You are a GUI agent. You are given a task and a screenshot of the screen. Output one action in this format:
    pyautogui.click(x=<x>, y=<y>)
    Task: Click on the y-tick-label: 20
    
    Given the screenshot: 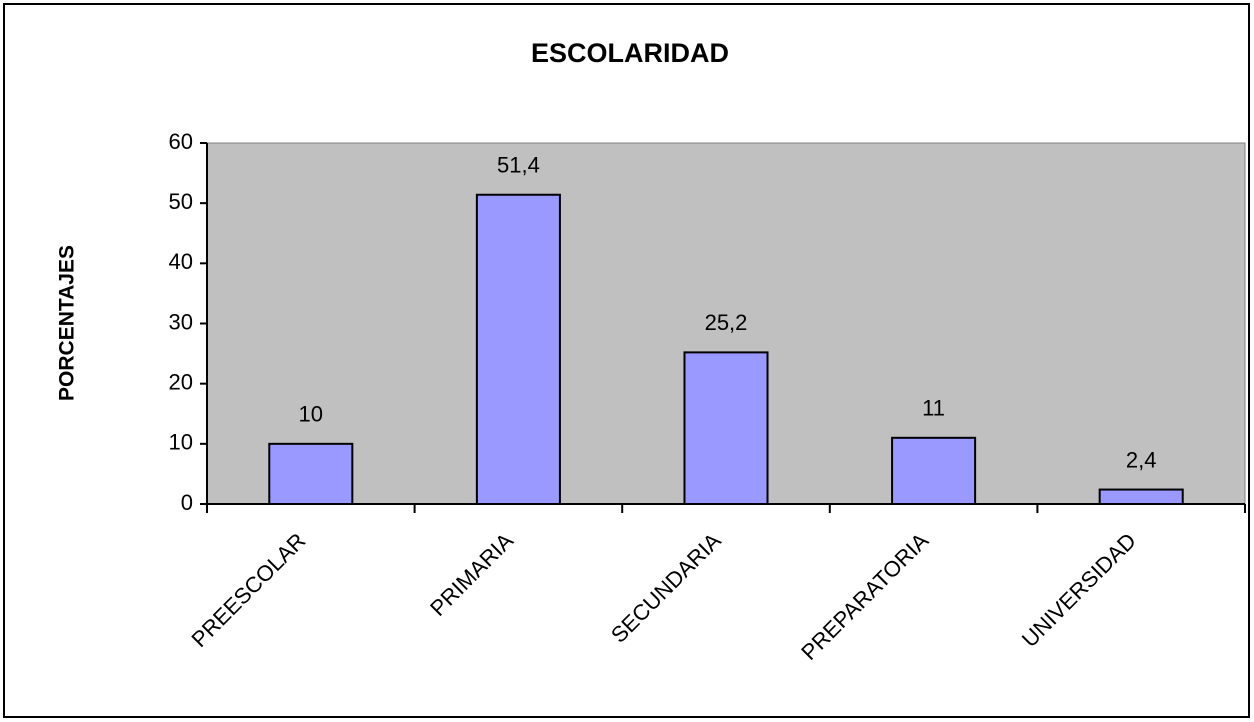 What is the action you would take?
    pyautogui.click(x=181, y=381)
    